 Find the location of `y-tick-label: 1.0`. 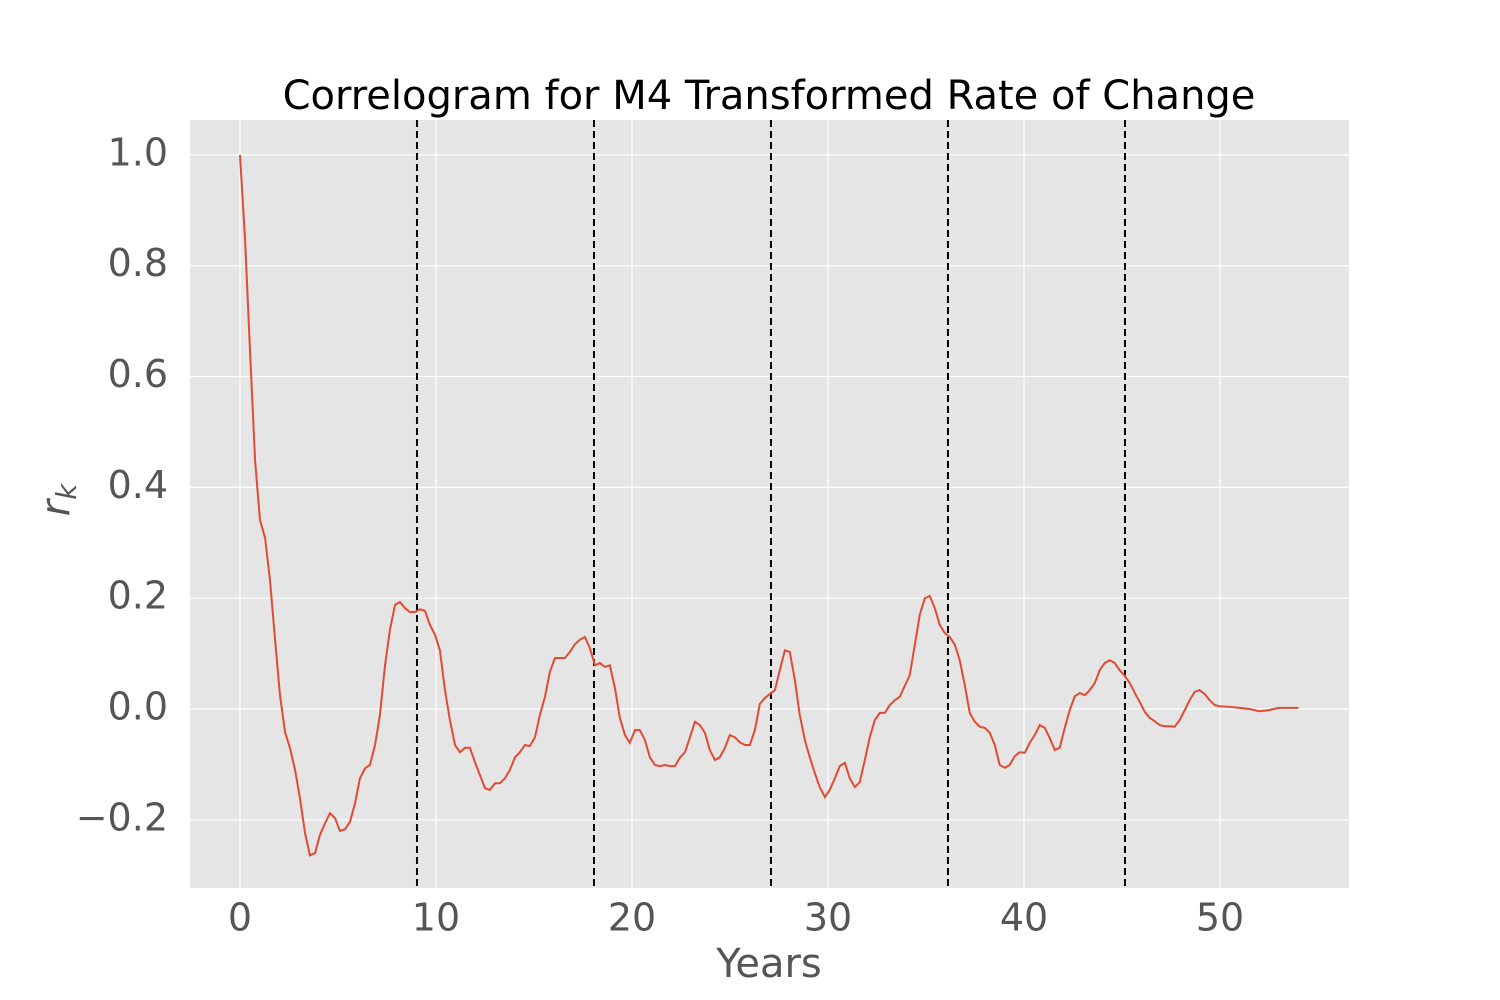

y-tick-label: 1.0 is located at coordinates (138, 152).